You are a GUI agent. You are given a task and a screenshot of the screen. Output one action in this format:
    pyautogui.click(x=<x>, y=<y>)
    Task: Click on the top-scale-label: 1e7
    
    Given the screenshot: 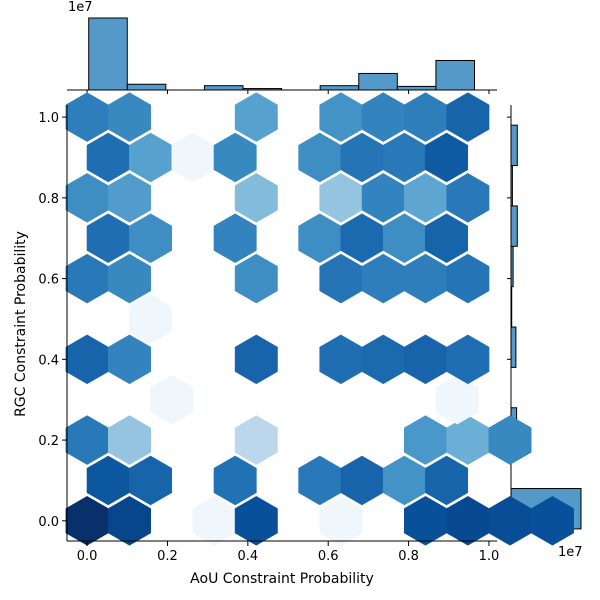 What is the action you would take?
    pyautogui.click(x=80, y=7)
    